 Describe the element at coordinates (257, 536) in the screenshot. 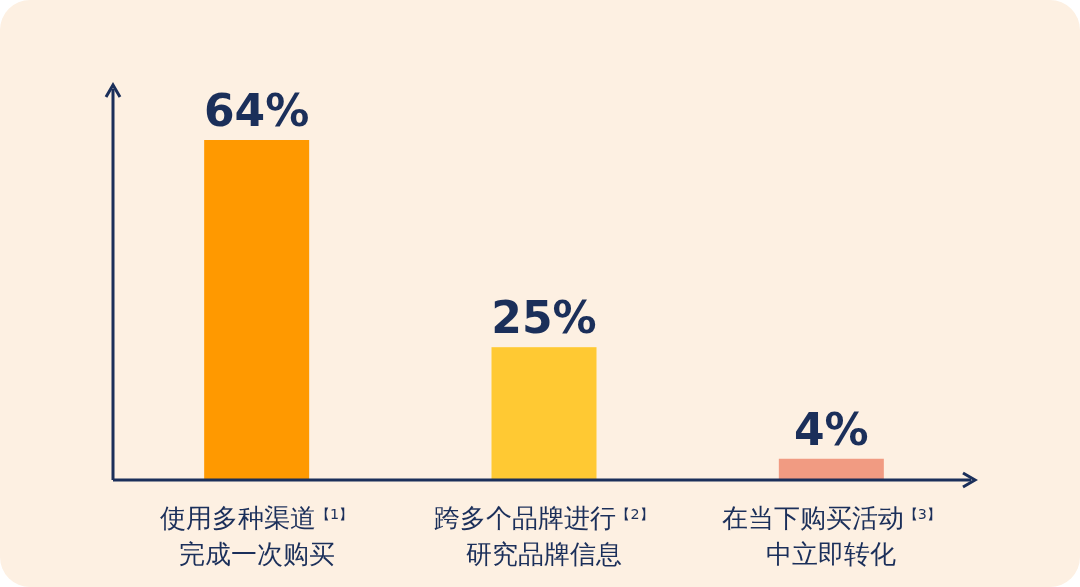

I see `category-label: 使用多种渠道$^{【1】}$完成一次购买` at that location.